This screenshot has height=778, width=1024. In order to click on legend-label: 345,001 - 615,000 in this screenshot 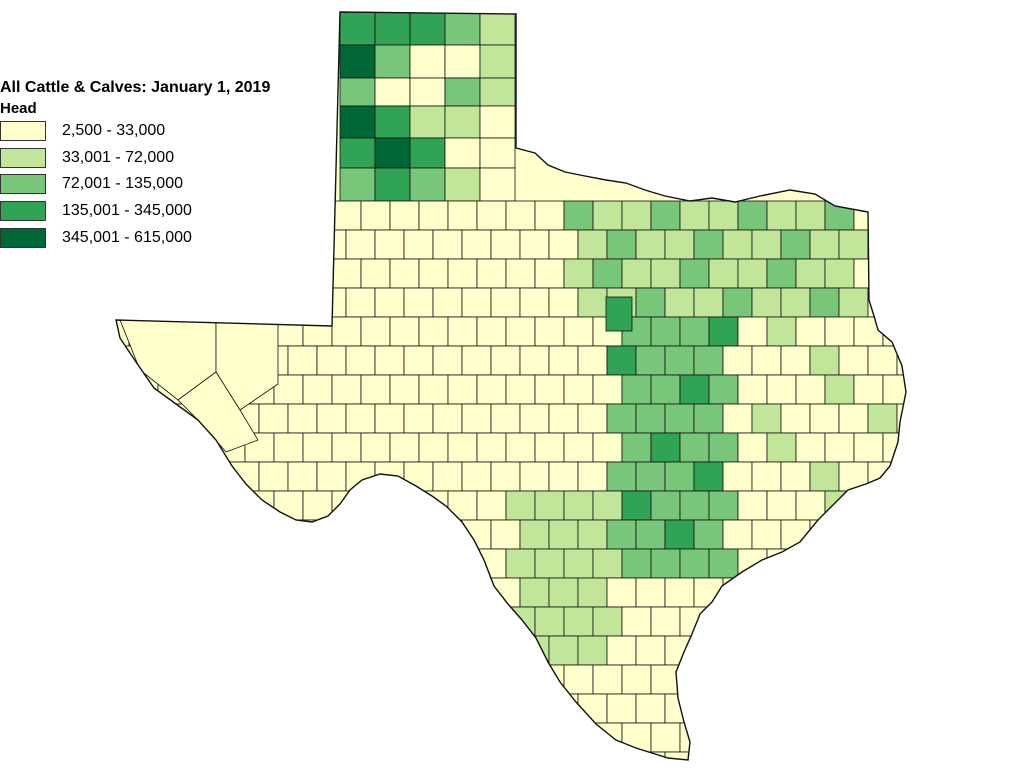, I will do `click(127, 237)`.